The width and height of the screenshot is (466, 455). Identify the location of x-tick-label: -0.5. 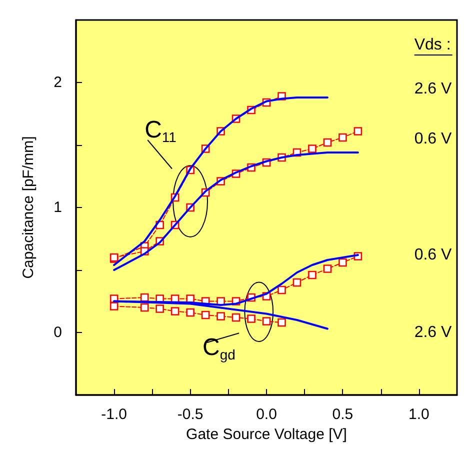
(190, 414).